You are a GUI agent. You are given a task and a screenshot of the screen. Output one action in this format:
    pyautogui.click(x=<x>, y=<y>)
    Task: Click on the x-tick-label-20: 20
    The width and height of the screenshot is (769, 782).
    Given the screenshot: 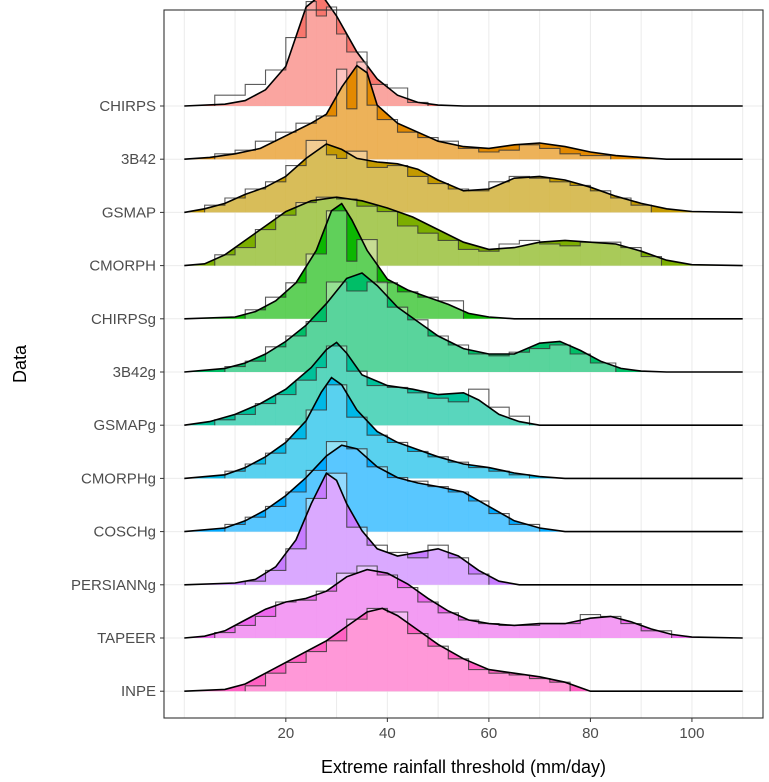 What is the action you would take?
    pyautogui.click(x=285, y=733)
    